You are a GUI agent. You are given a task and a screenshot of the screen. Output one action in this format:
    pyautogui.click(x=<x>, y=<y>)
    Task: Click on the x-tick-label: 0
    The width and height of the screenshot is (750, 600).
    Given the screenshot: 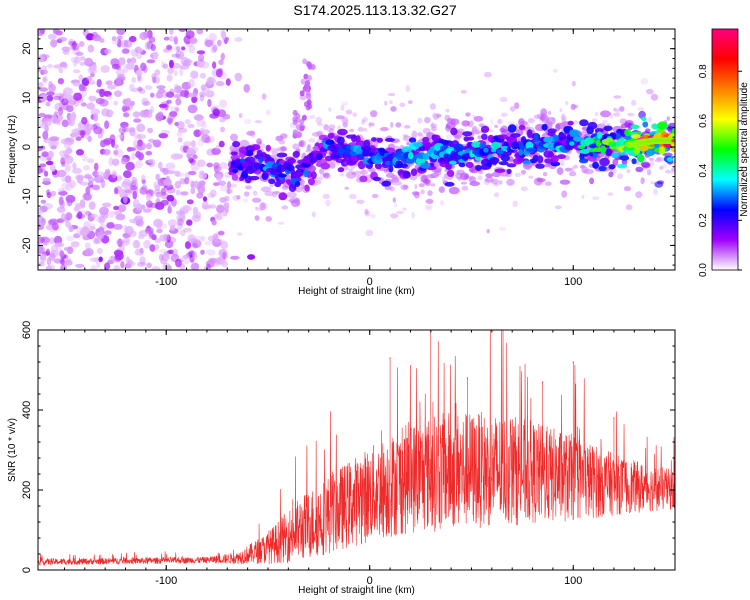 What is the action you would take?
    pyautogui.click(x=370, y=581)
    